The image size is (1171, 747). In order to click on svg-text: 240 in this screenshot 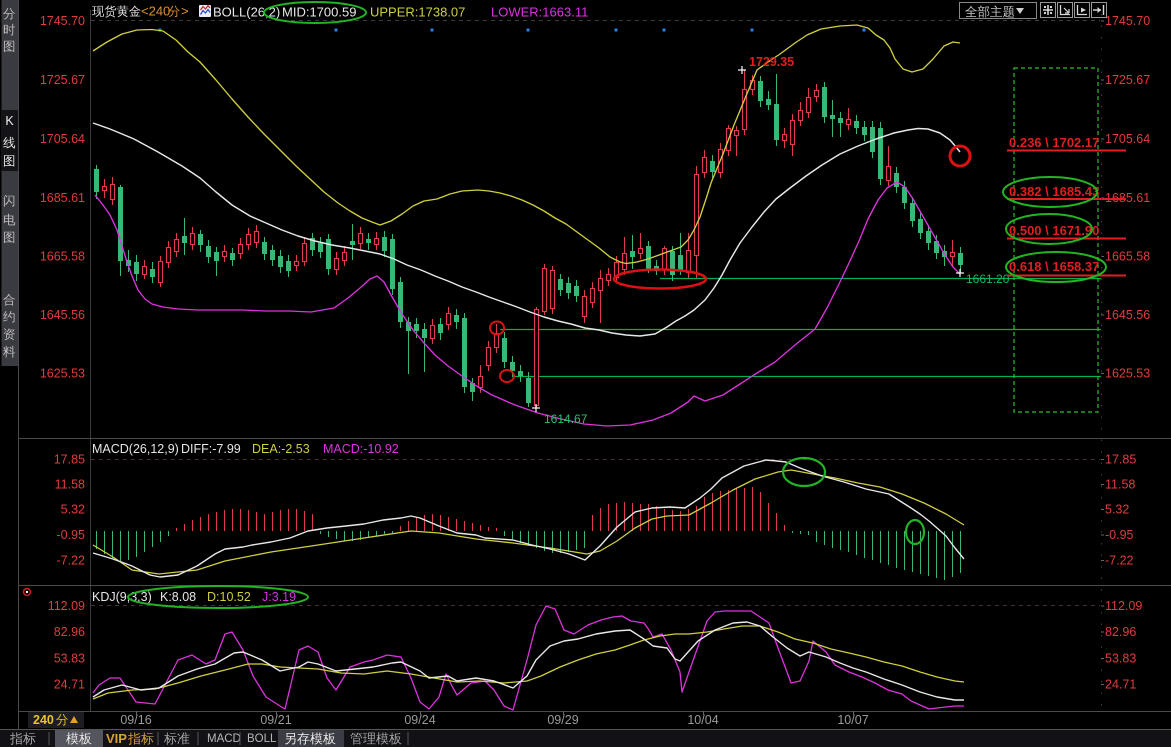, I will do `click(43, 720)`.